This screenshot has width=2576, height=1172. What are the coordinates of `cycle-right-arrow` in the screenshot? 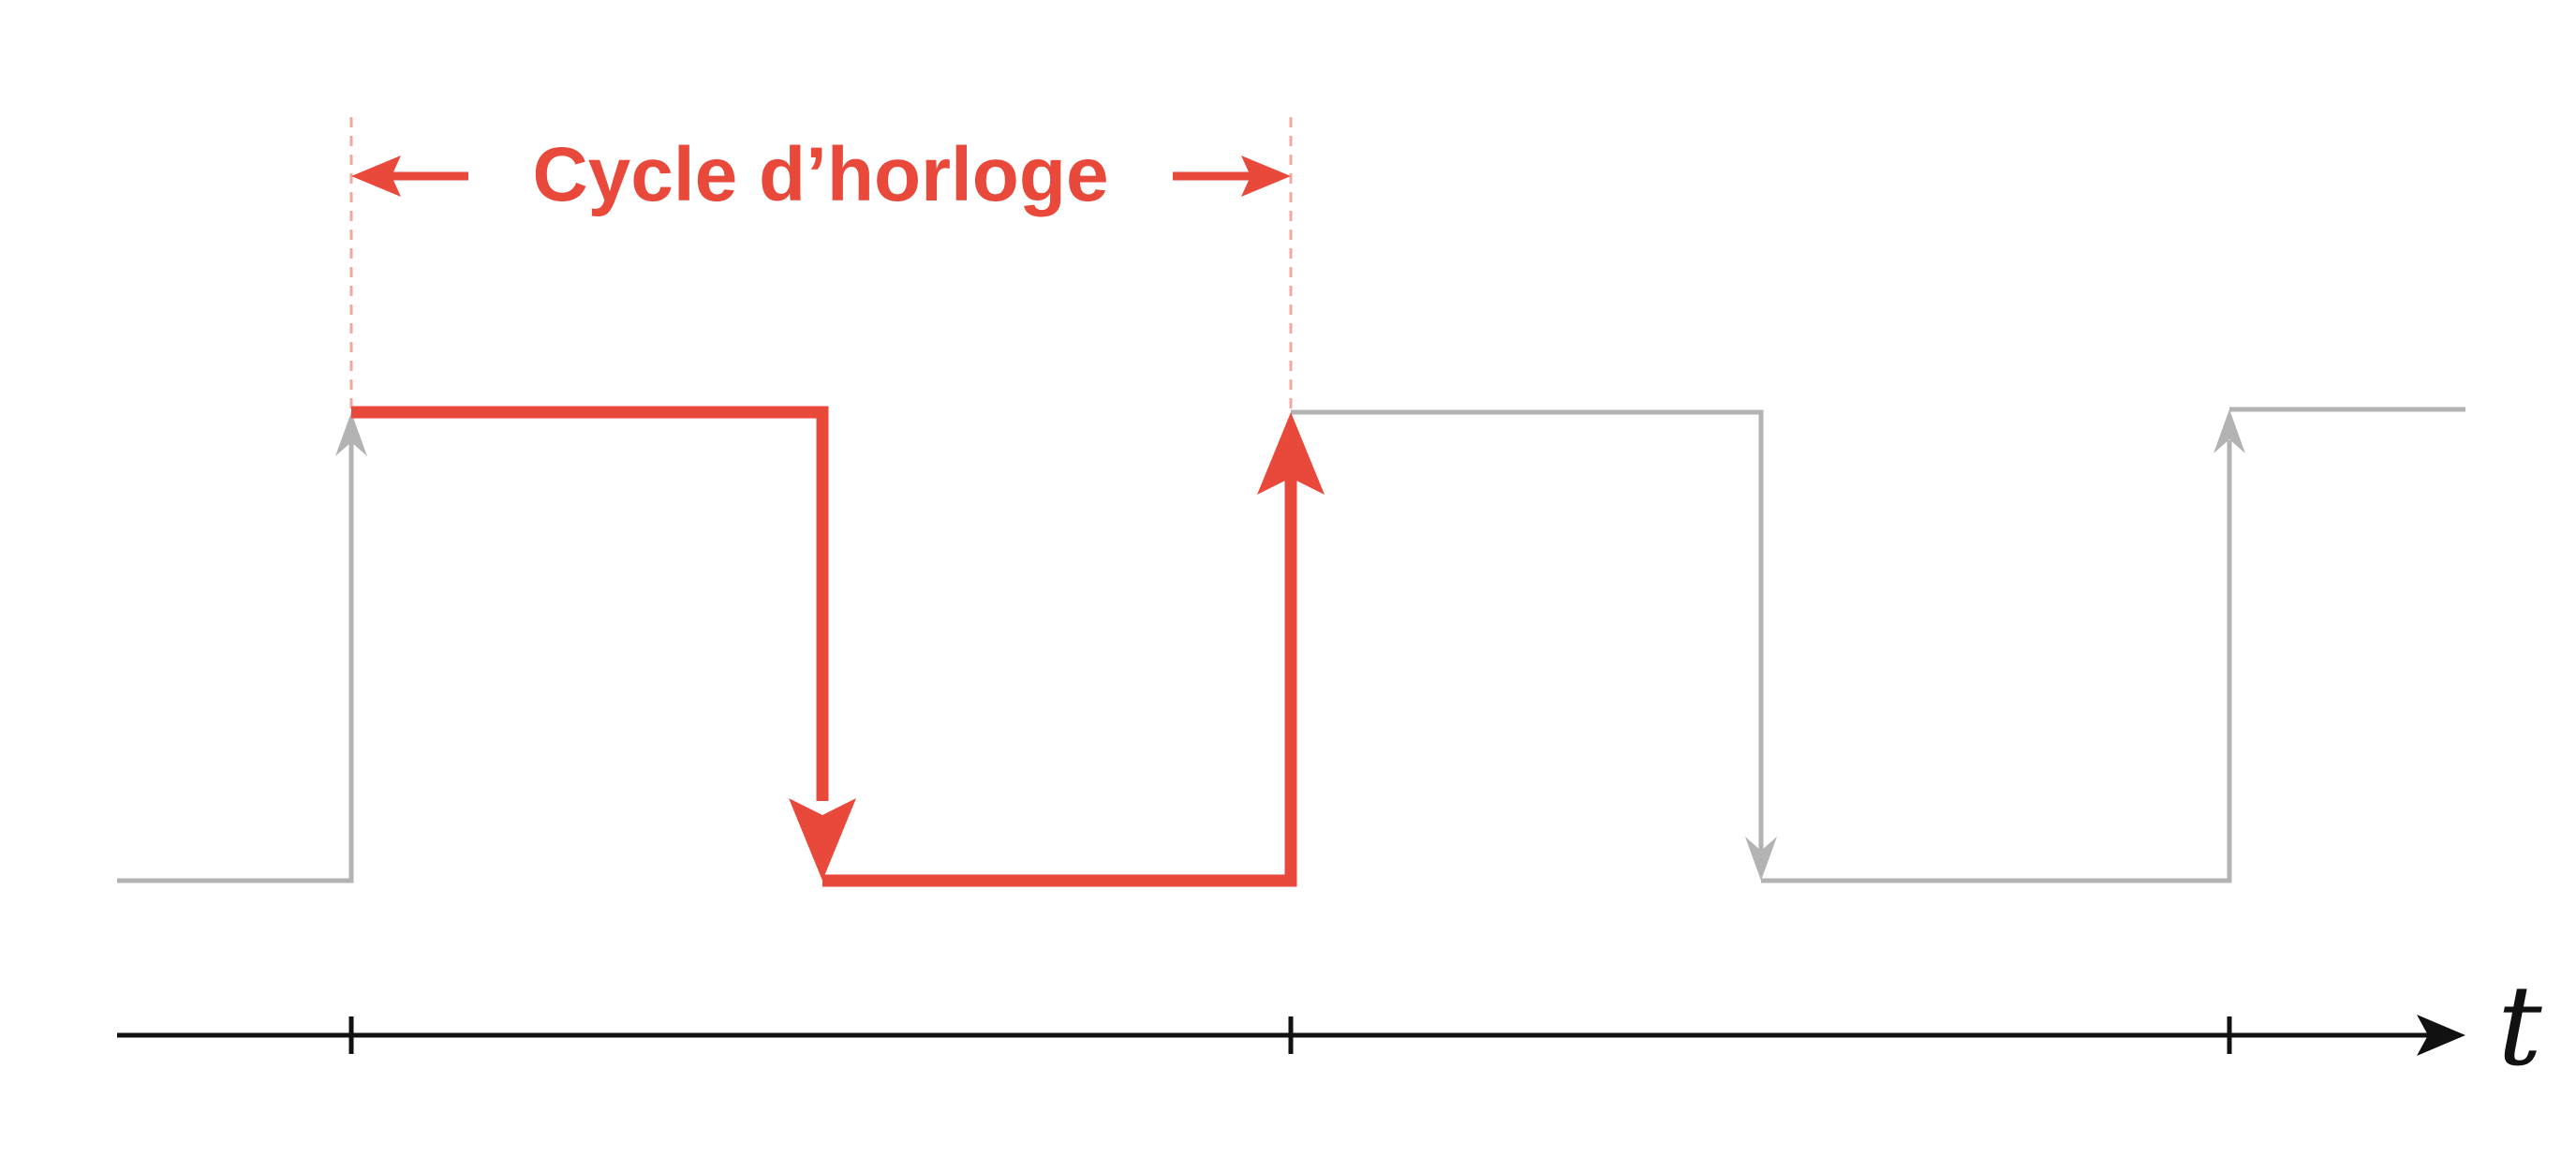 It's located at (1232, 176).